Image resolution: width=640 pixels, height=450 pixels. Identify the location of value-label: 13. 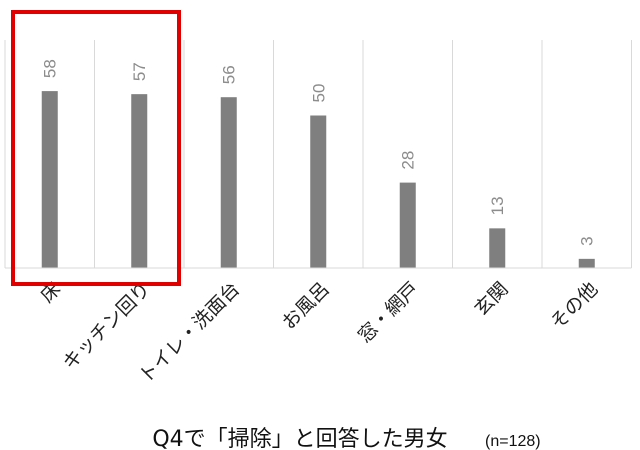
(497, 205).